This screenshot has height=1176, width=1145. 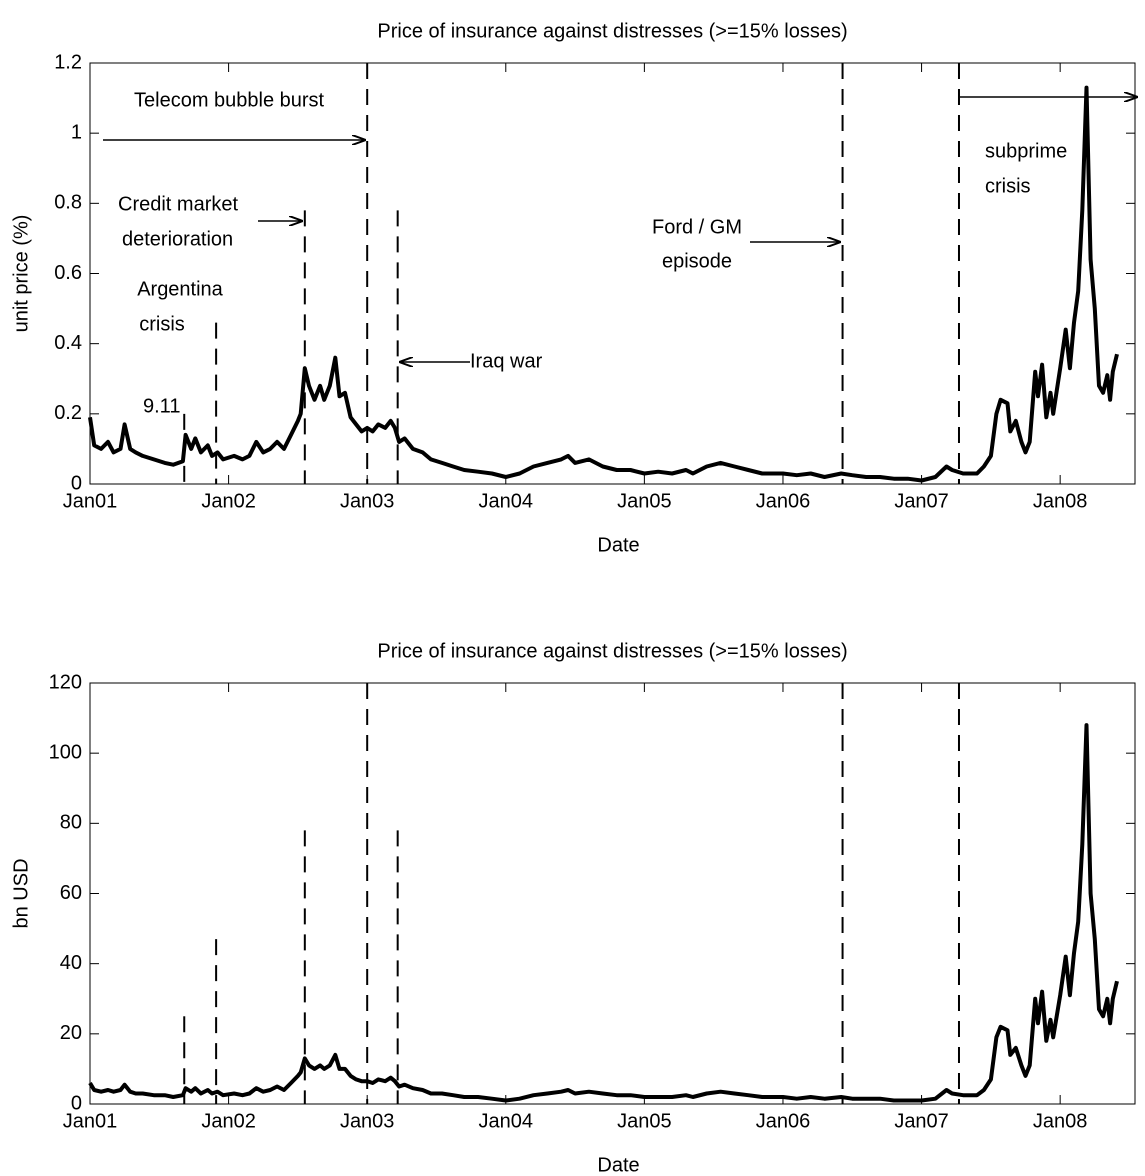 What do you see at coordinates (71, 823) in the screenshot?
I see `y-tick-label: 80` at bounding box center [71, 823].